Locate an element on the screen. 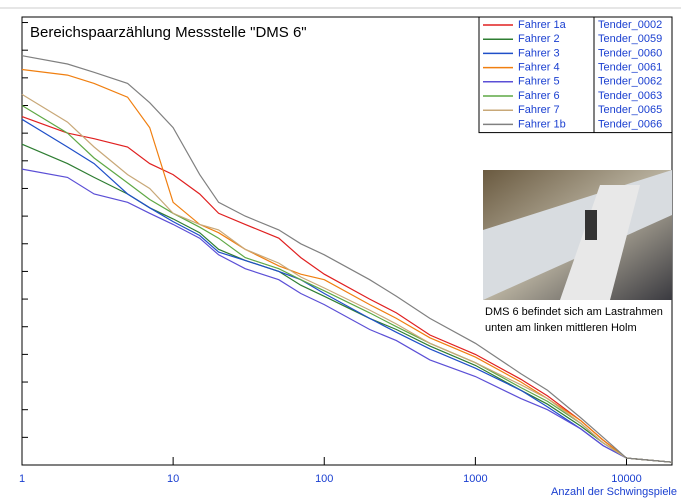  x-axis-label: Anzahl der Schwingspiele is located at coordinates (614, 492).